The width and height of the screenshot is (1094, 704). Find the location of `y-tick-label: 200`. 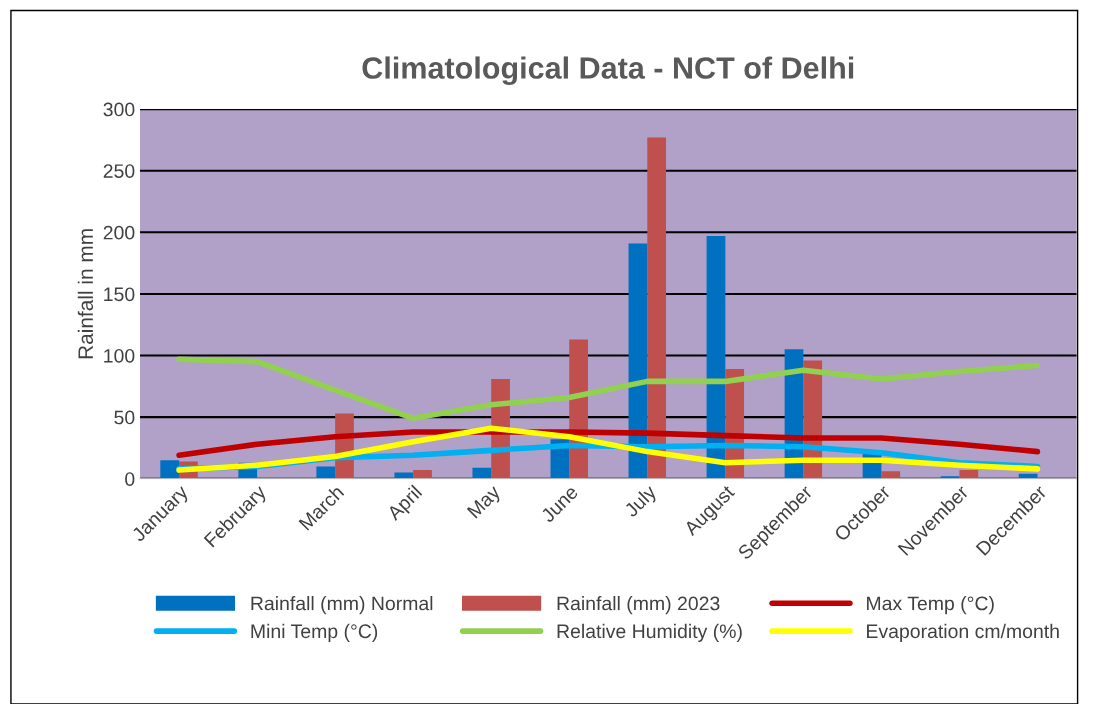

y-tick-label: 200 is located at coordinates (119, 232).